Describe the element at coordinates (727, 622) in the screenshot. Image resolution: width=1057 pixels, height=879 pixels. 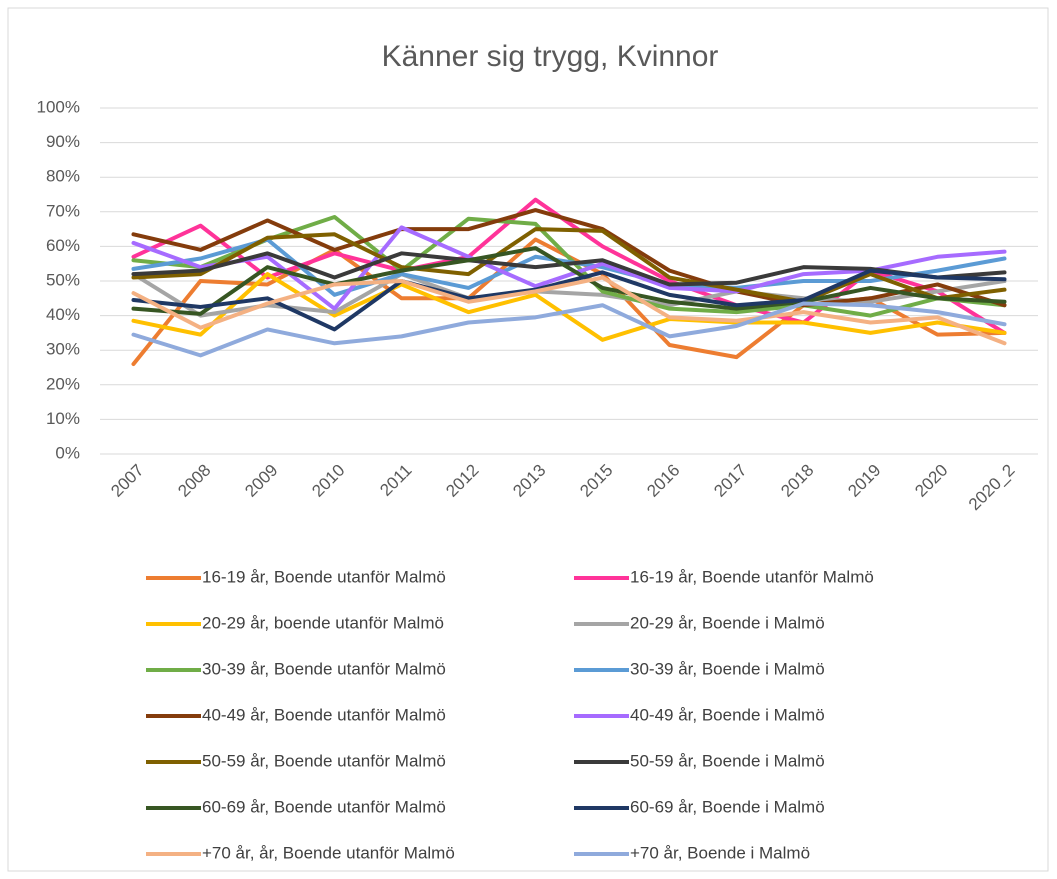
I see `legend-label: 20-29 år, Boende i Malmö` at that location.